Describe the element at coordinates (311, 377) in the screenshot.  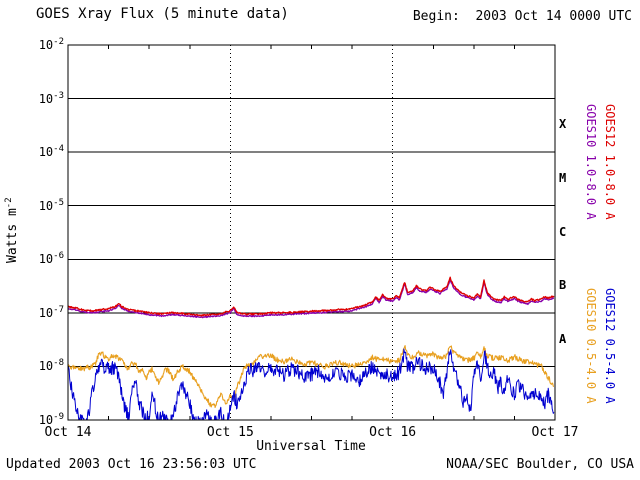
I see `series-line-goes10-0-5-4-0-a` at that location.